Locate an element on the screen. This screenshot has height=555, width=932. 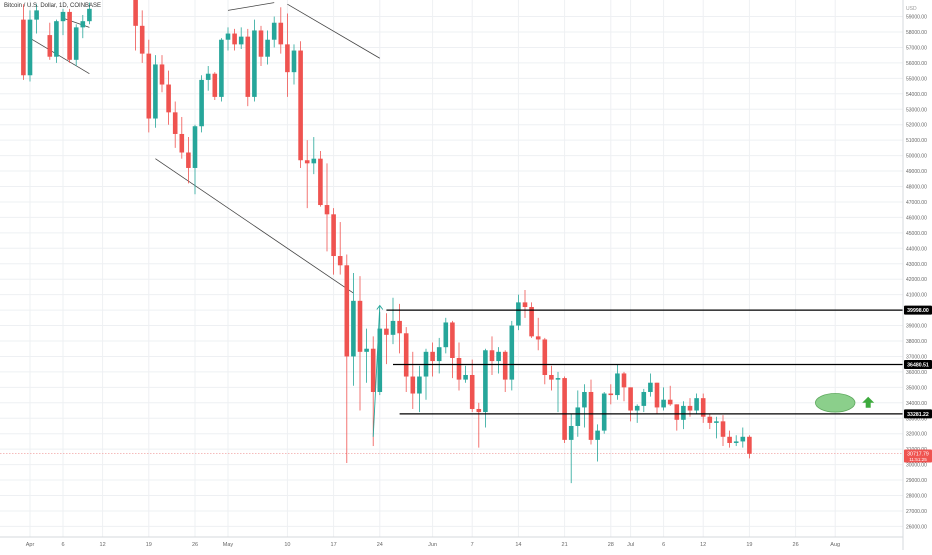
x-tick-label: Jun is located at coordinates (432, 545).